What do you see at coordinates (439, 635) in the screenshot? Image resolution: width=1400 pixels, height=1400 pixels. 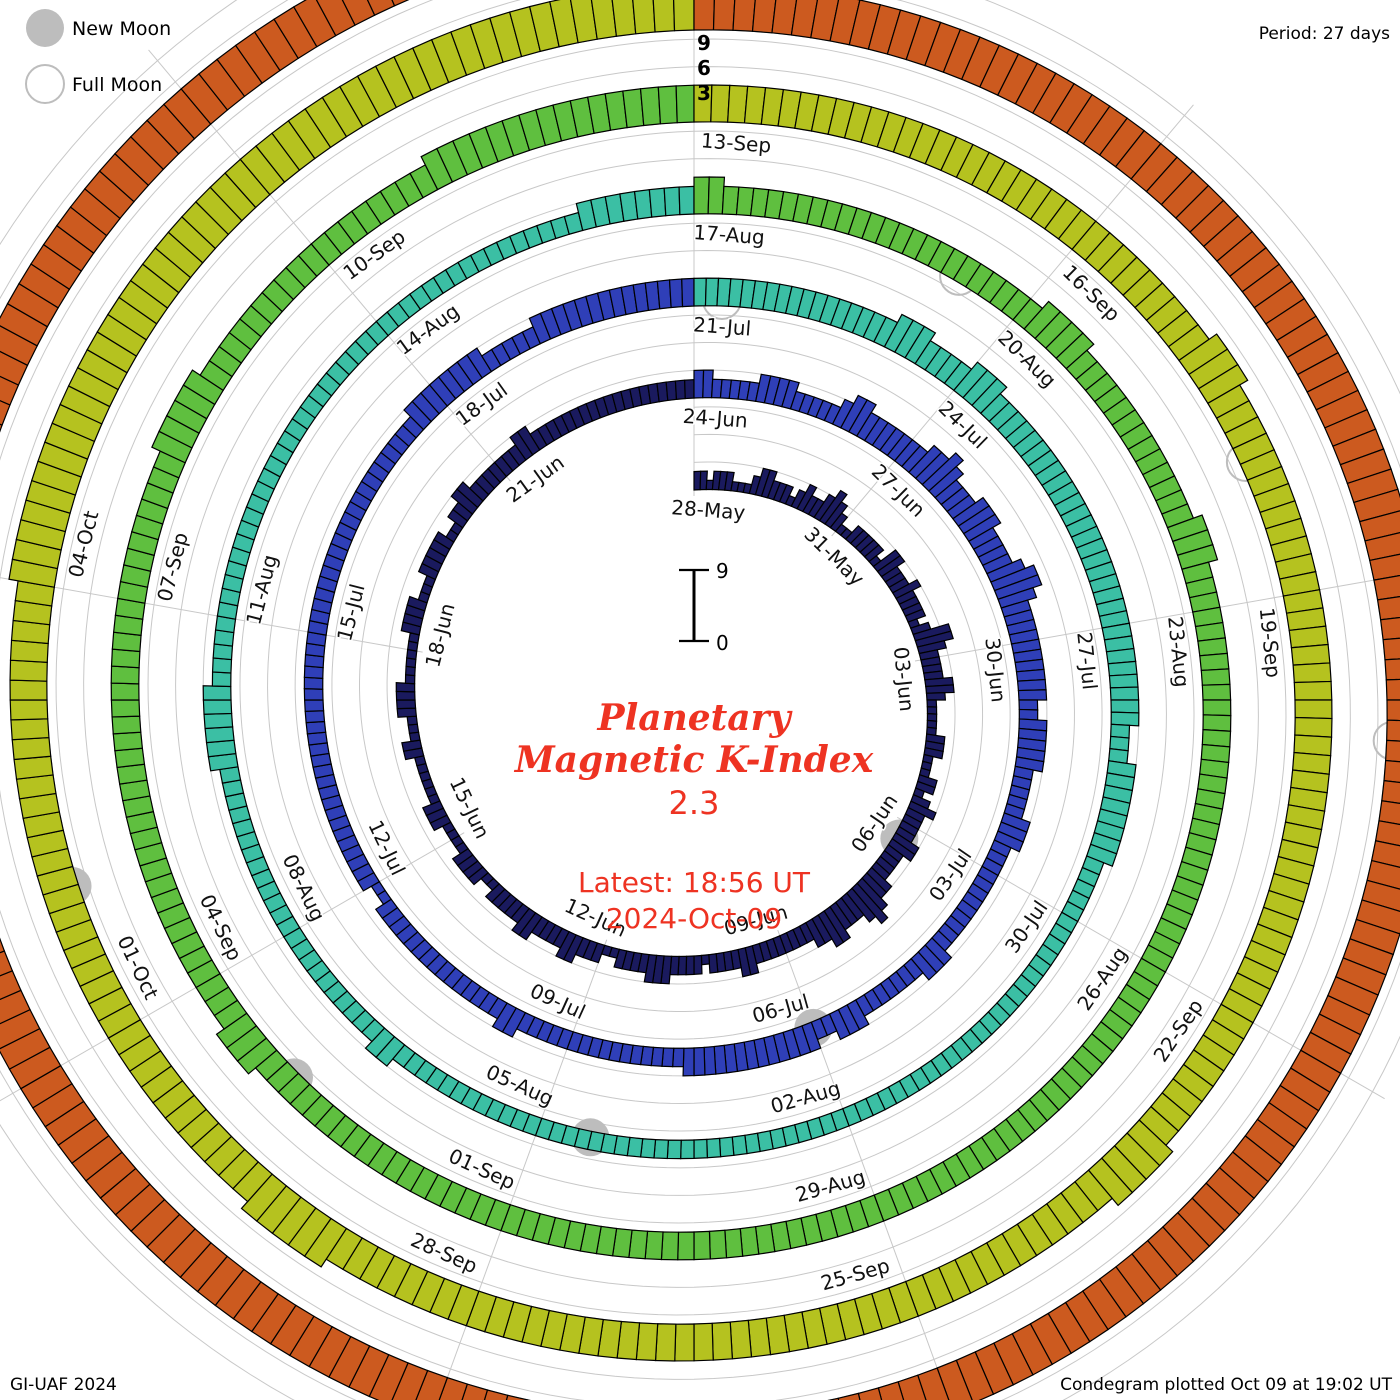 I see `ring-date-label: 18-Jun` at bounding box center [439, 635].